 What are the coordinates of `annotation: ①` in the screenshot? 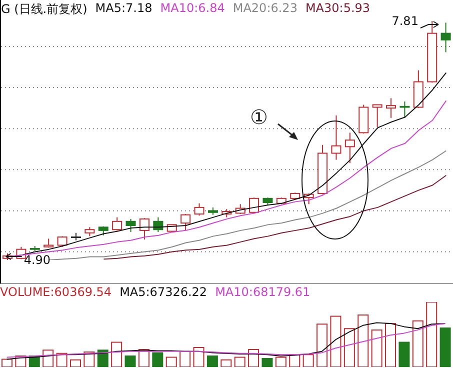 It's located at (259, 117).